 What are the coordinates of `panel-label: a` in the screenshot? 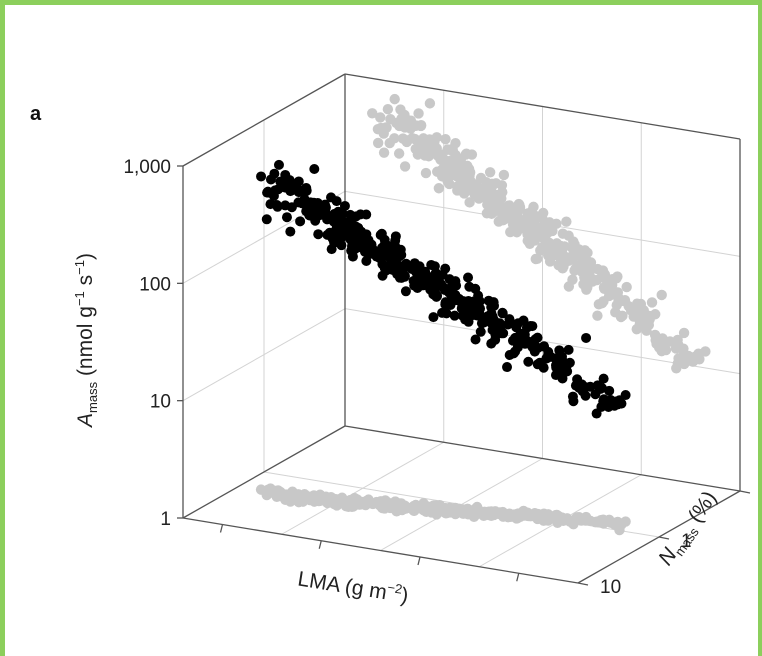 It's located at (36, 114).